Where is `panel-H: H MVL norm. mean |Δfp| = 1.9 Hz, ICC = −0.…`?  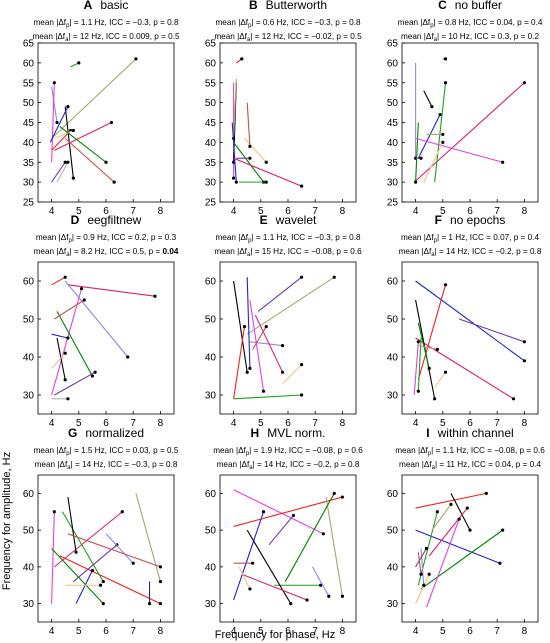
panel-H: H MVL norm. mean |Δfp| = 1.9 Hz, ICC = −0.… is located at coordinates (284, 531).